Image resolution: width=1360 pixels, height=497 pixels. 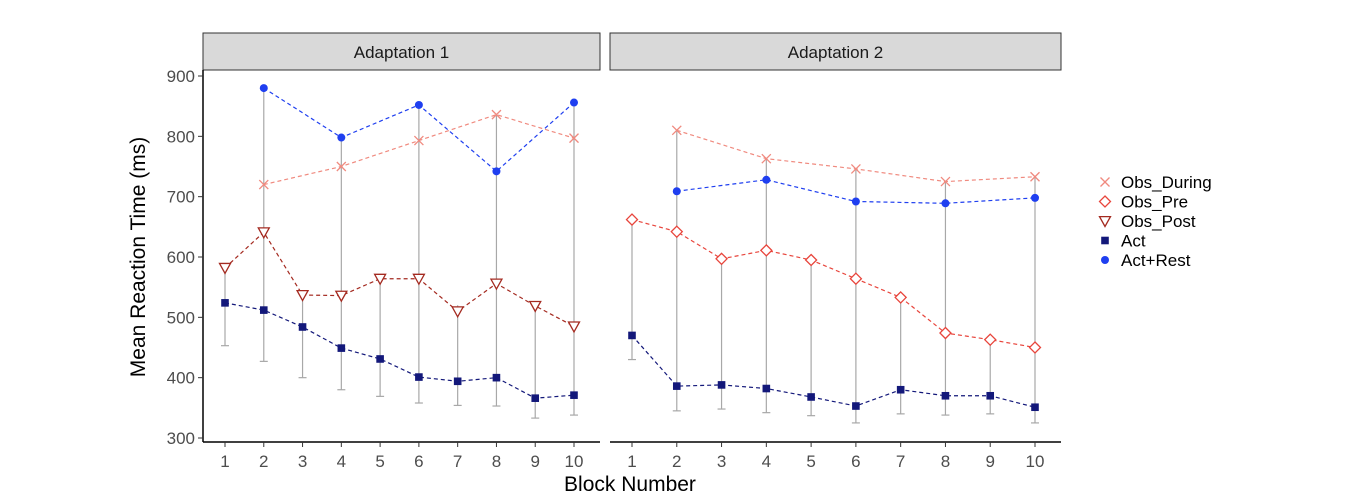 I want to click on y-tick-label: 500, so click(x=181, y=317).